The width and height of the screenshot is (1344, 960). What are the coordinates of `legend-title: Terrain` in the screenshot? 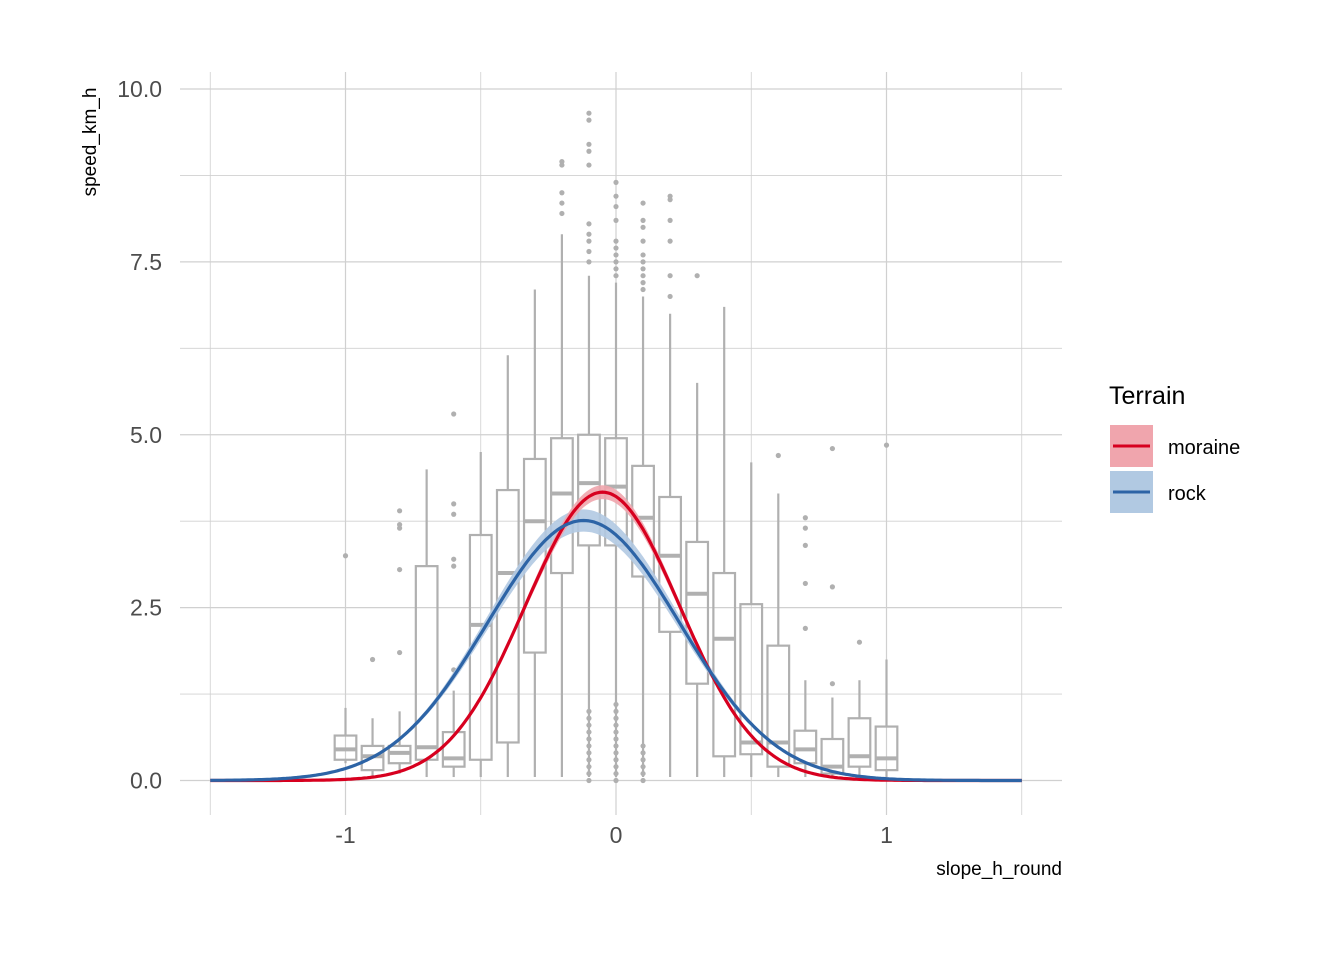 It's located at (1147, 396).